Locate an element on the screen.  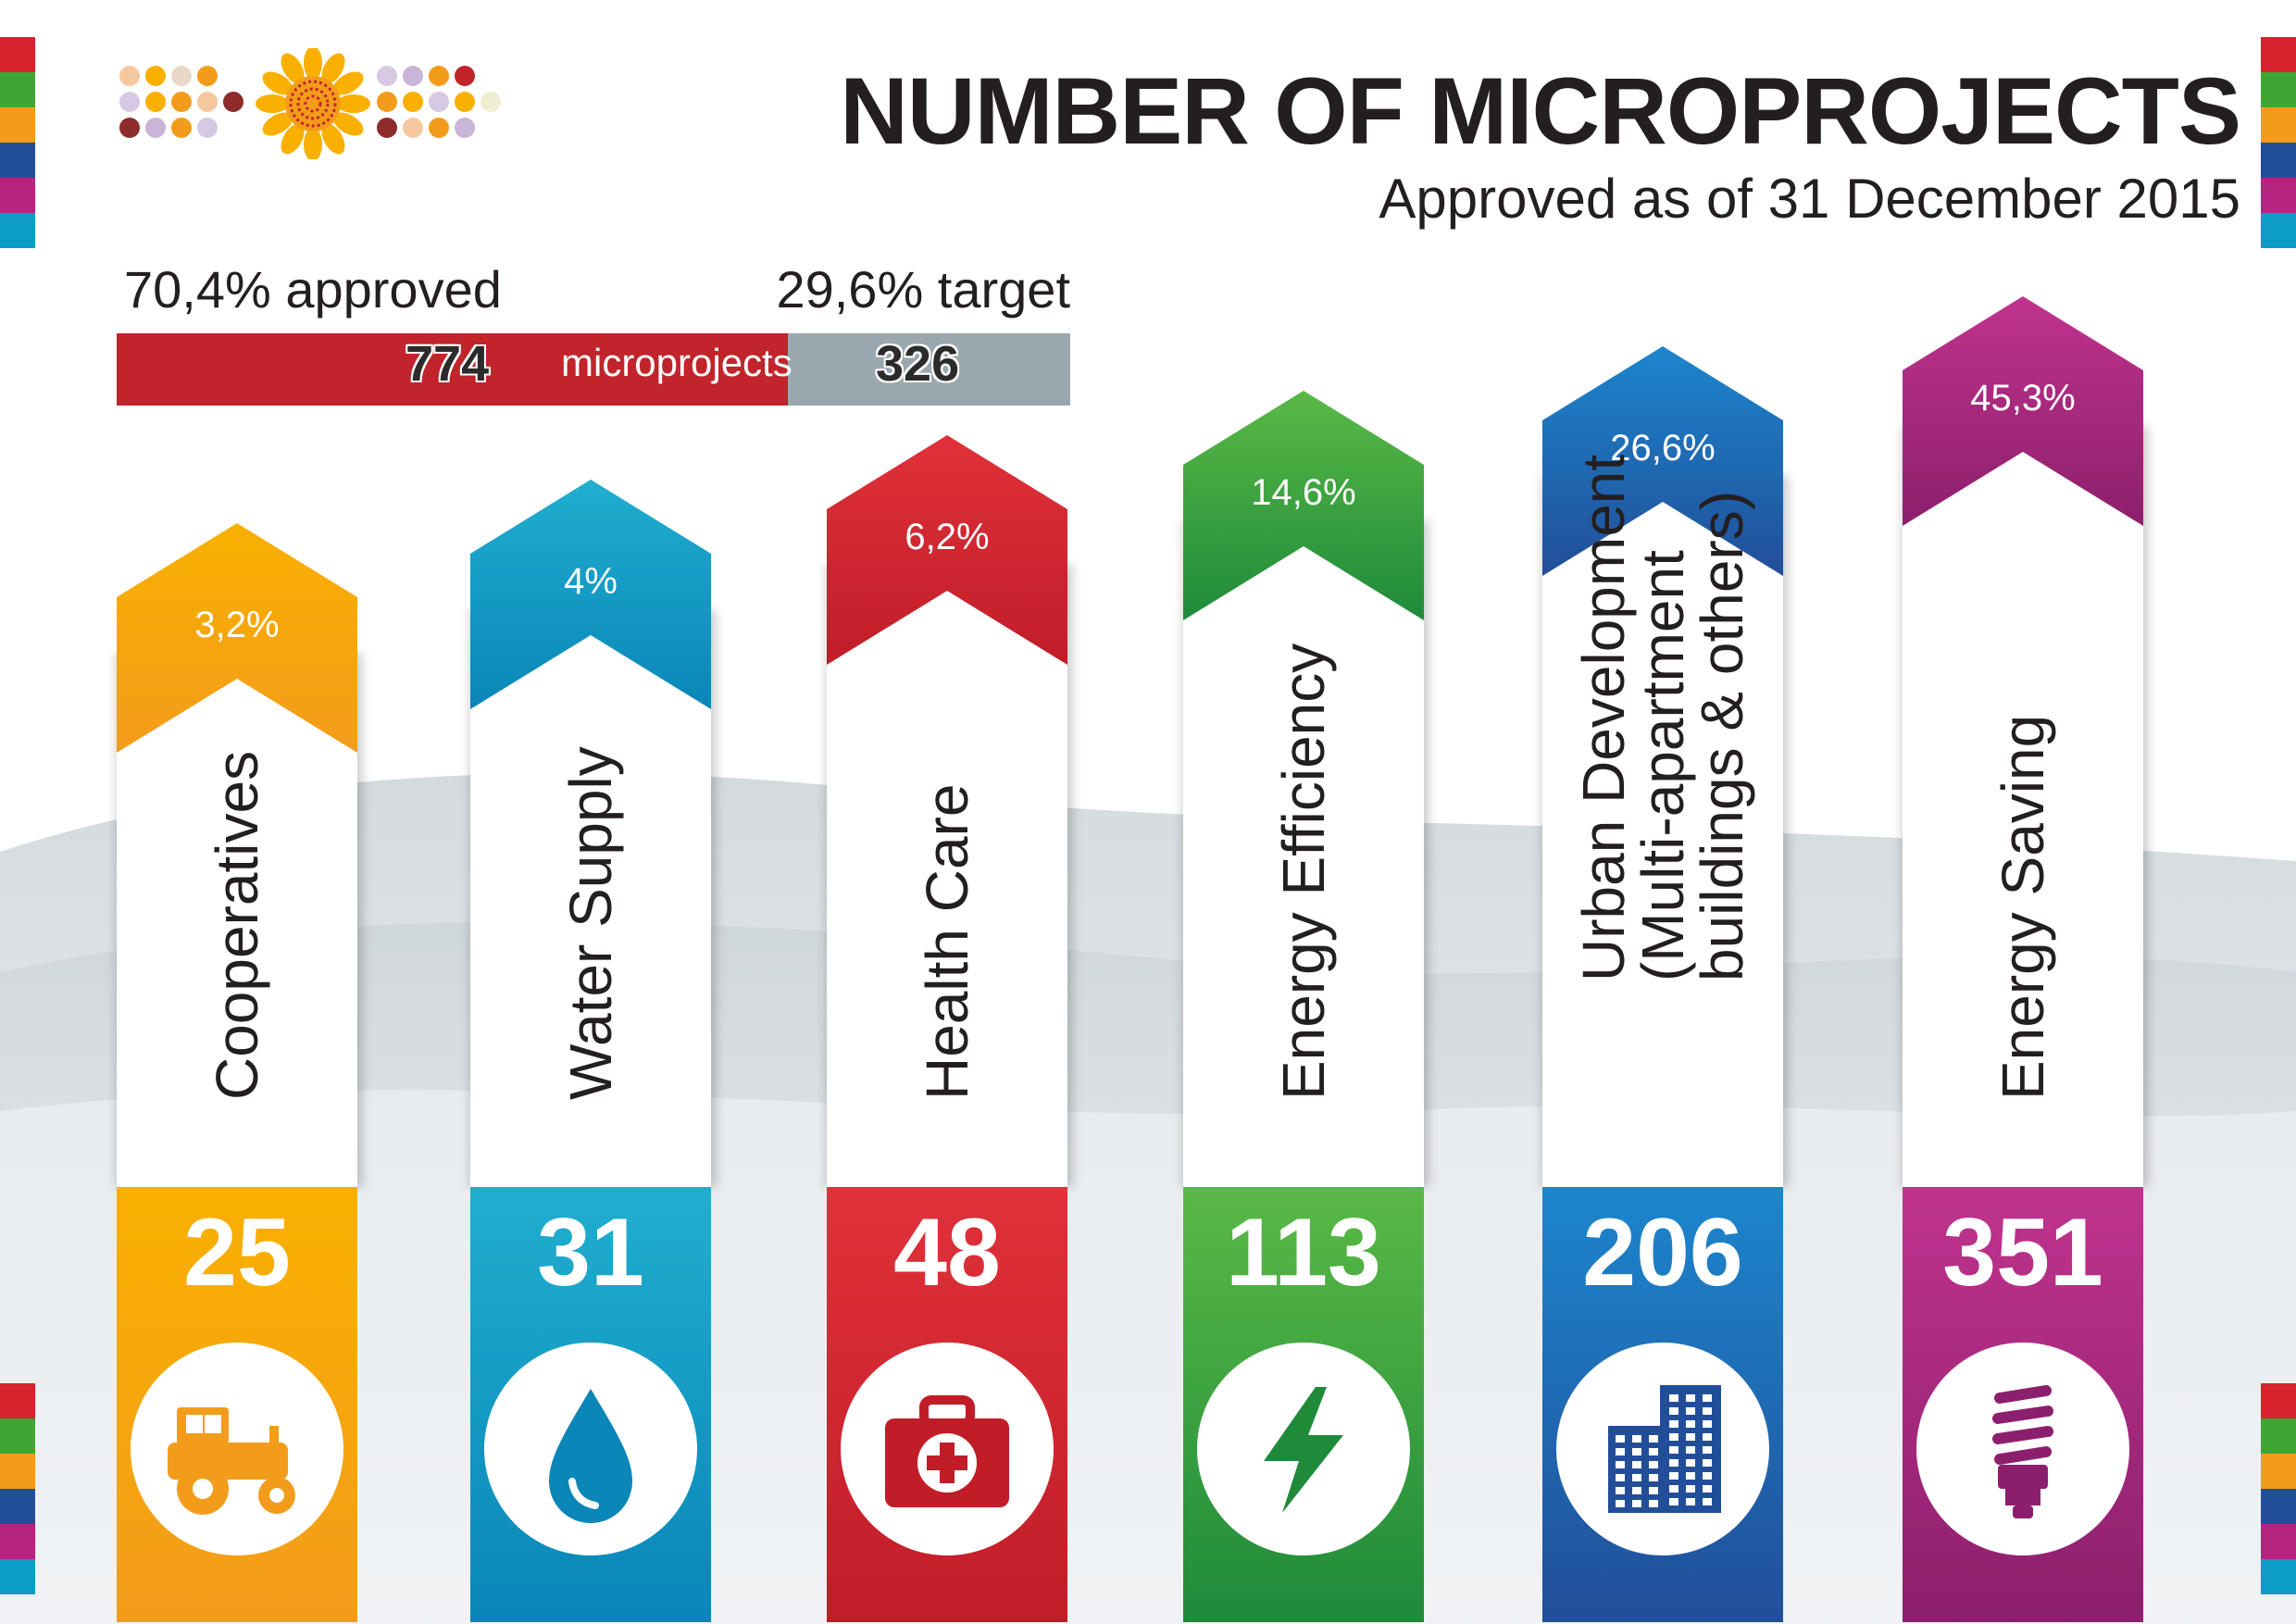
category-label-box: Energy Saving is located at coordinates (2023, 848).